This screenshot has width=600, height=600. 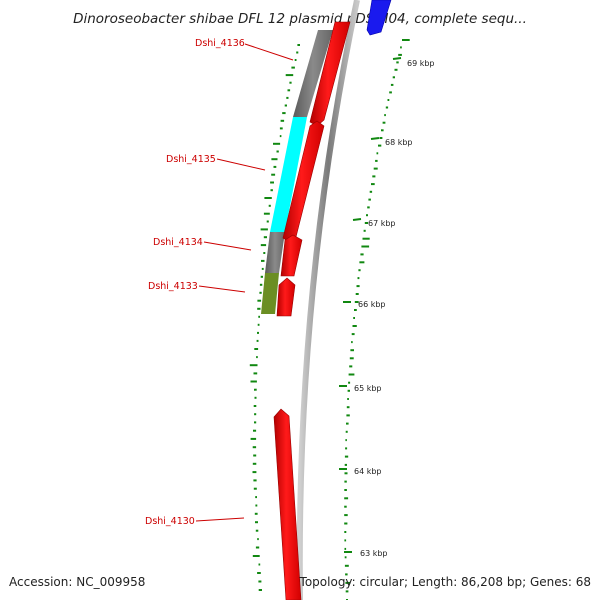 I want to click on gene-dshi-4133-segment, so click(x=270, y=293).